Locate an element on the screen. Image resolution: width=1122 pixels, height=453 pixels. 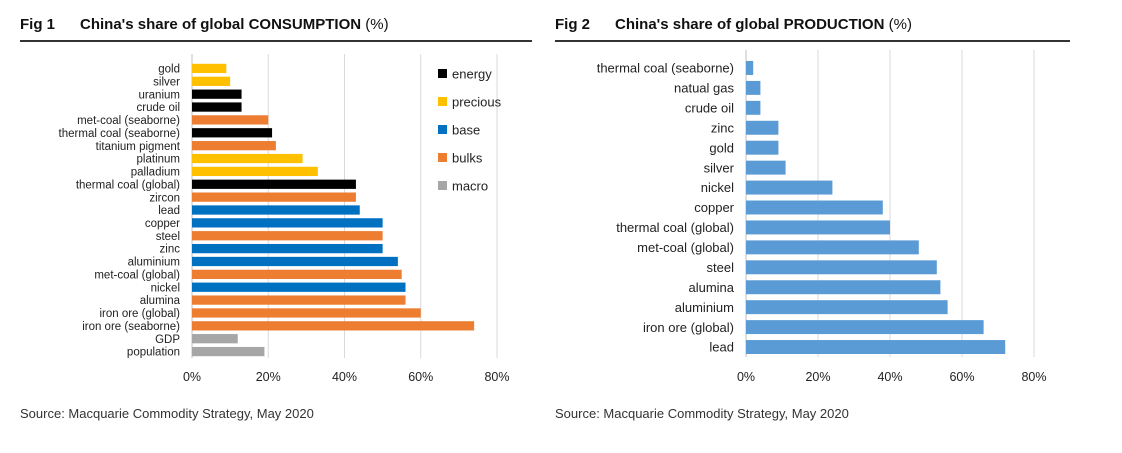
category-label: GDP is located at coordinates (167, 340).